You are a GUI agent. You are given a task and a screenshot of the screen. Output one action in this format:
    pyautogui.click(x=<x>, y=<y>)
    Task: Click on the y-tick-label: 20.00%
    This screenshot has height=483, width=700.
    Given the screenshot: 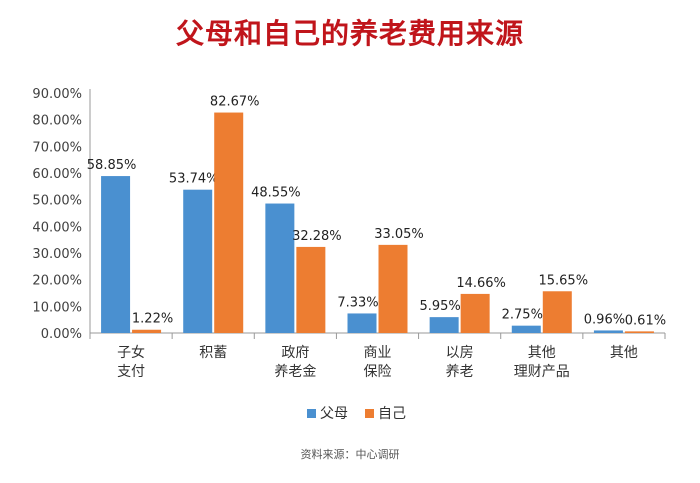 What is the action you would take?
    pyautogui.click(x=57, y=281)
    